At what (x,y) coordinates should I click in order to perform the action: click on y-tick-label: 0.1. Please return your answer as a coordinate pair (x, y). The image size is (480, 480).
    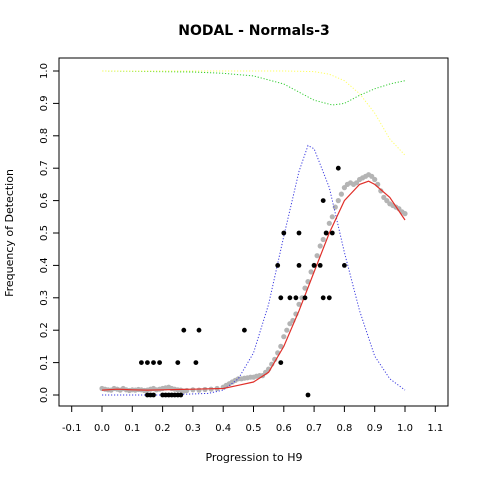
    Looking at the image, I should click on (44, 363).